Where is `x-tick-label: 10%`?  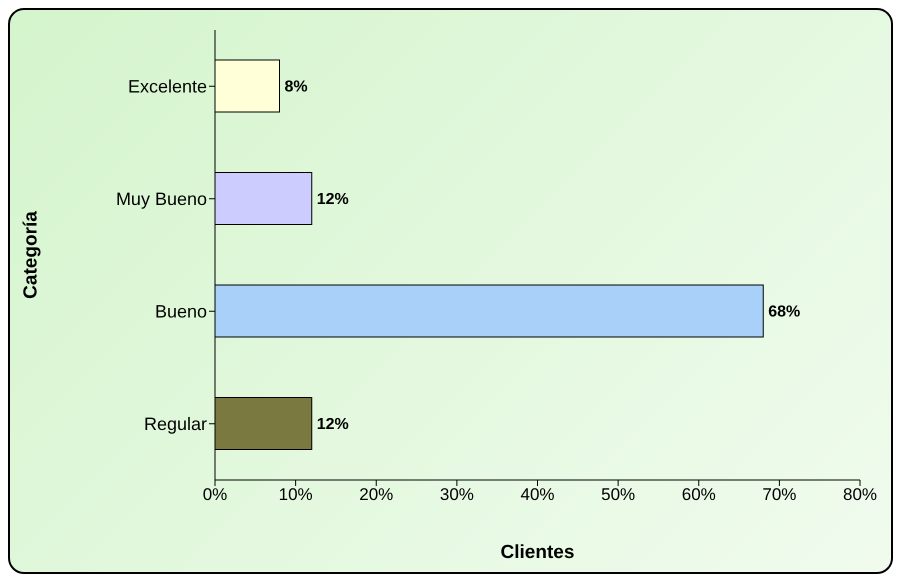 x-tick-label: 10% is located at coordinates (295, 494).